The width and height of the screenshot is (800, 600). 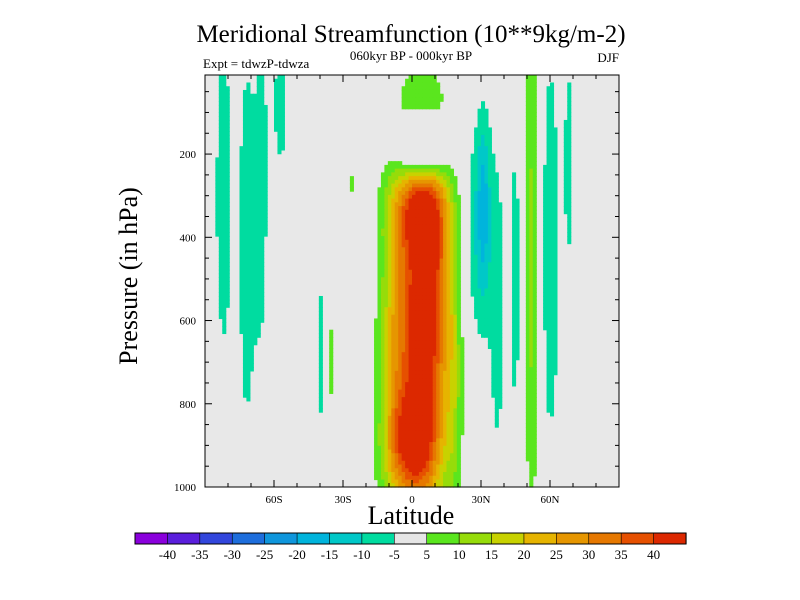 I want to click on x-tick-label: 30N, so click(x=481, y=500).